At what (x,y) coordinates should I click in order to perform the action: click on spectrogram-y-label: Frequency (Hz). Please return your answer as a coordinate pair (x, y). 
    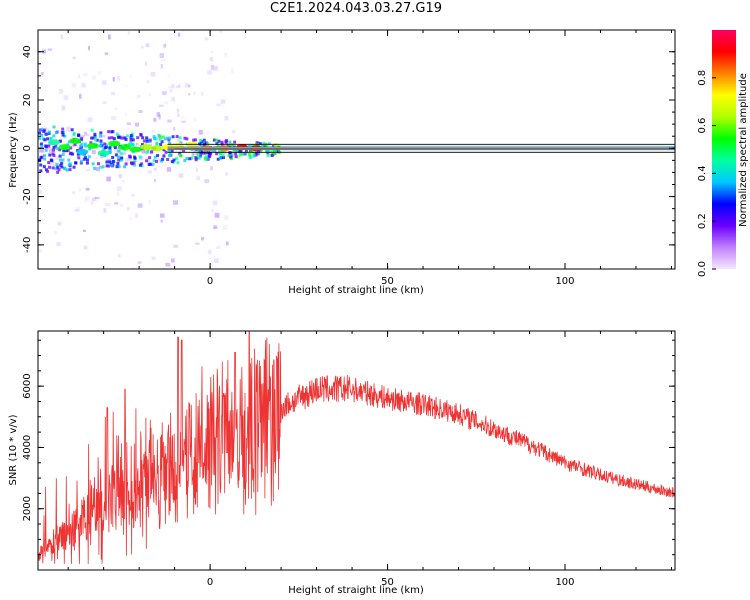
    Looking at the image, I should click on (13, 150).